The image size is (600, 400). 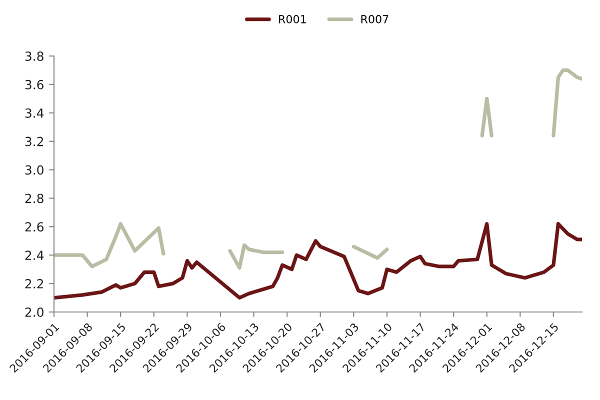 What do you see at coordinates (34, 199) in the screenshot?
I see `y-tick-label: 2.8` at bounding box center [34, 199].